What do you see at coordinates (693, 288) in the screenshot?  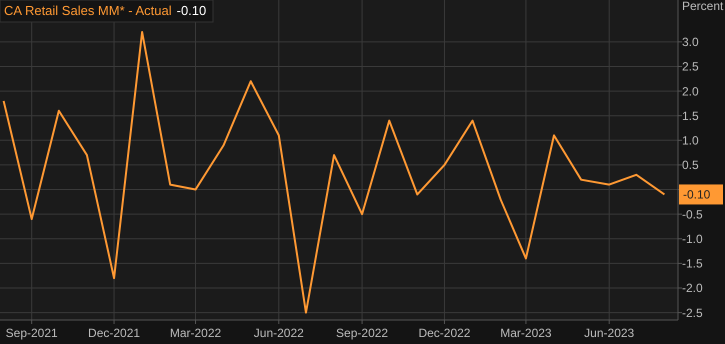 I see `y-tick-label: -2.0` at bounding box center [693, 288].